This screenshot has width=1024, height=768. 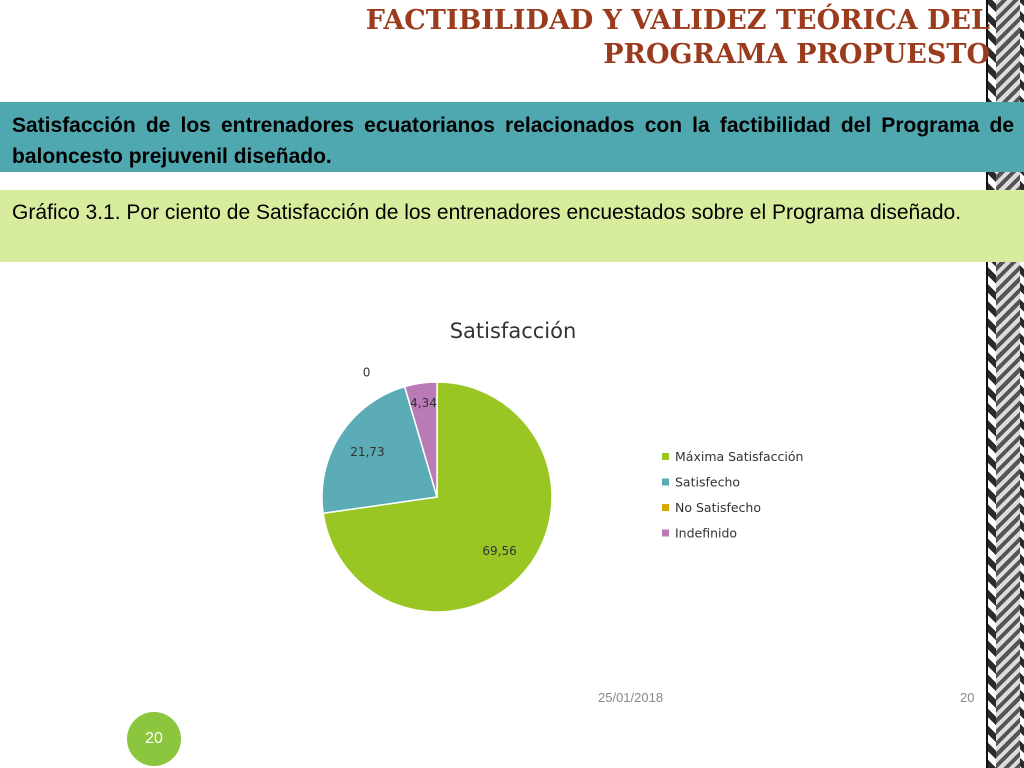 I want to click on vertical-divider, so click(x=987, y=384).